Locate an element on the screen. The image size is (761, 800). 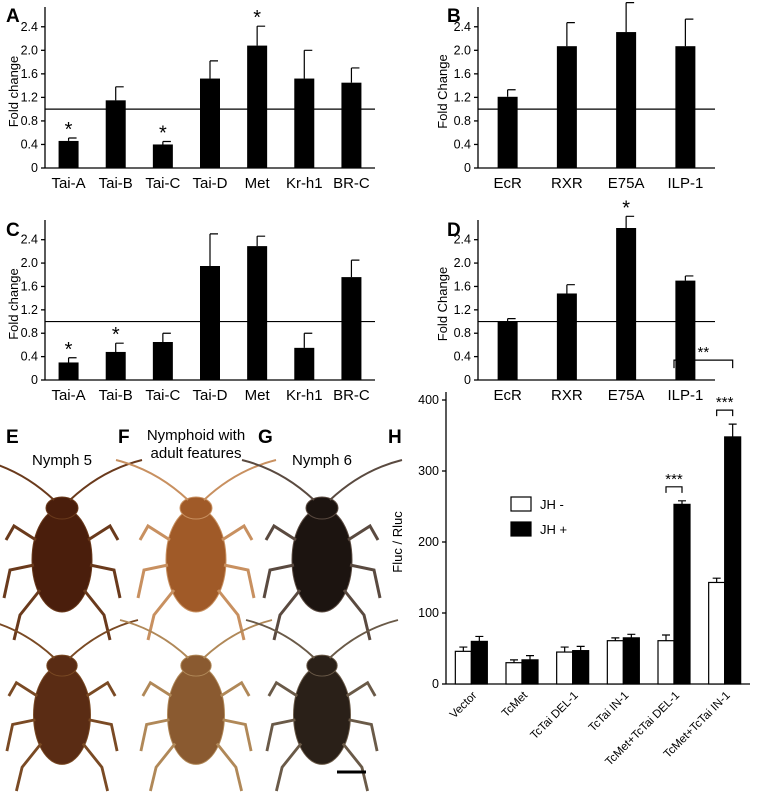
panel-letter: D is located at coordinates (454, 230).